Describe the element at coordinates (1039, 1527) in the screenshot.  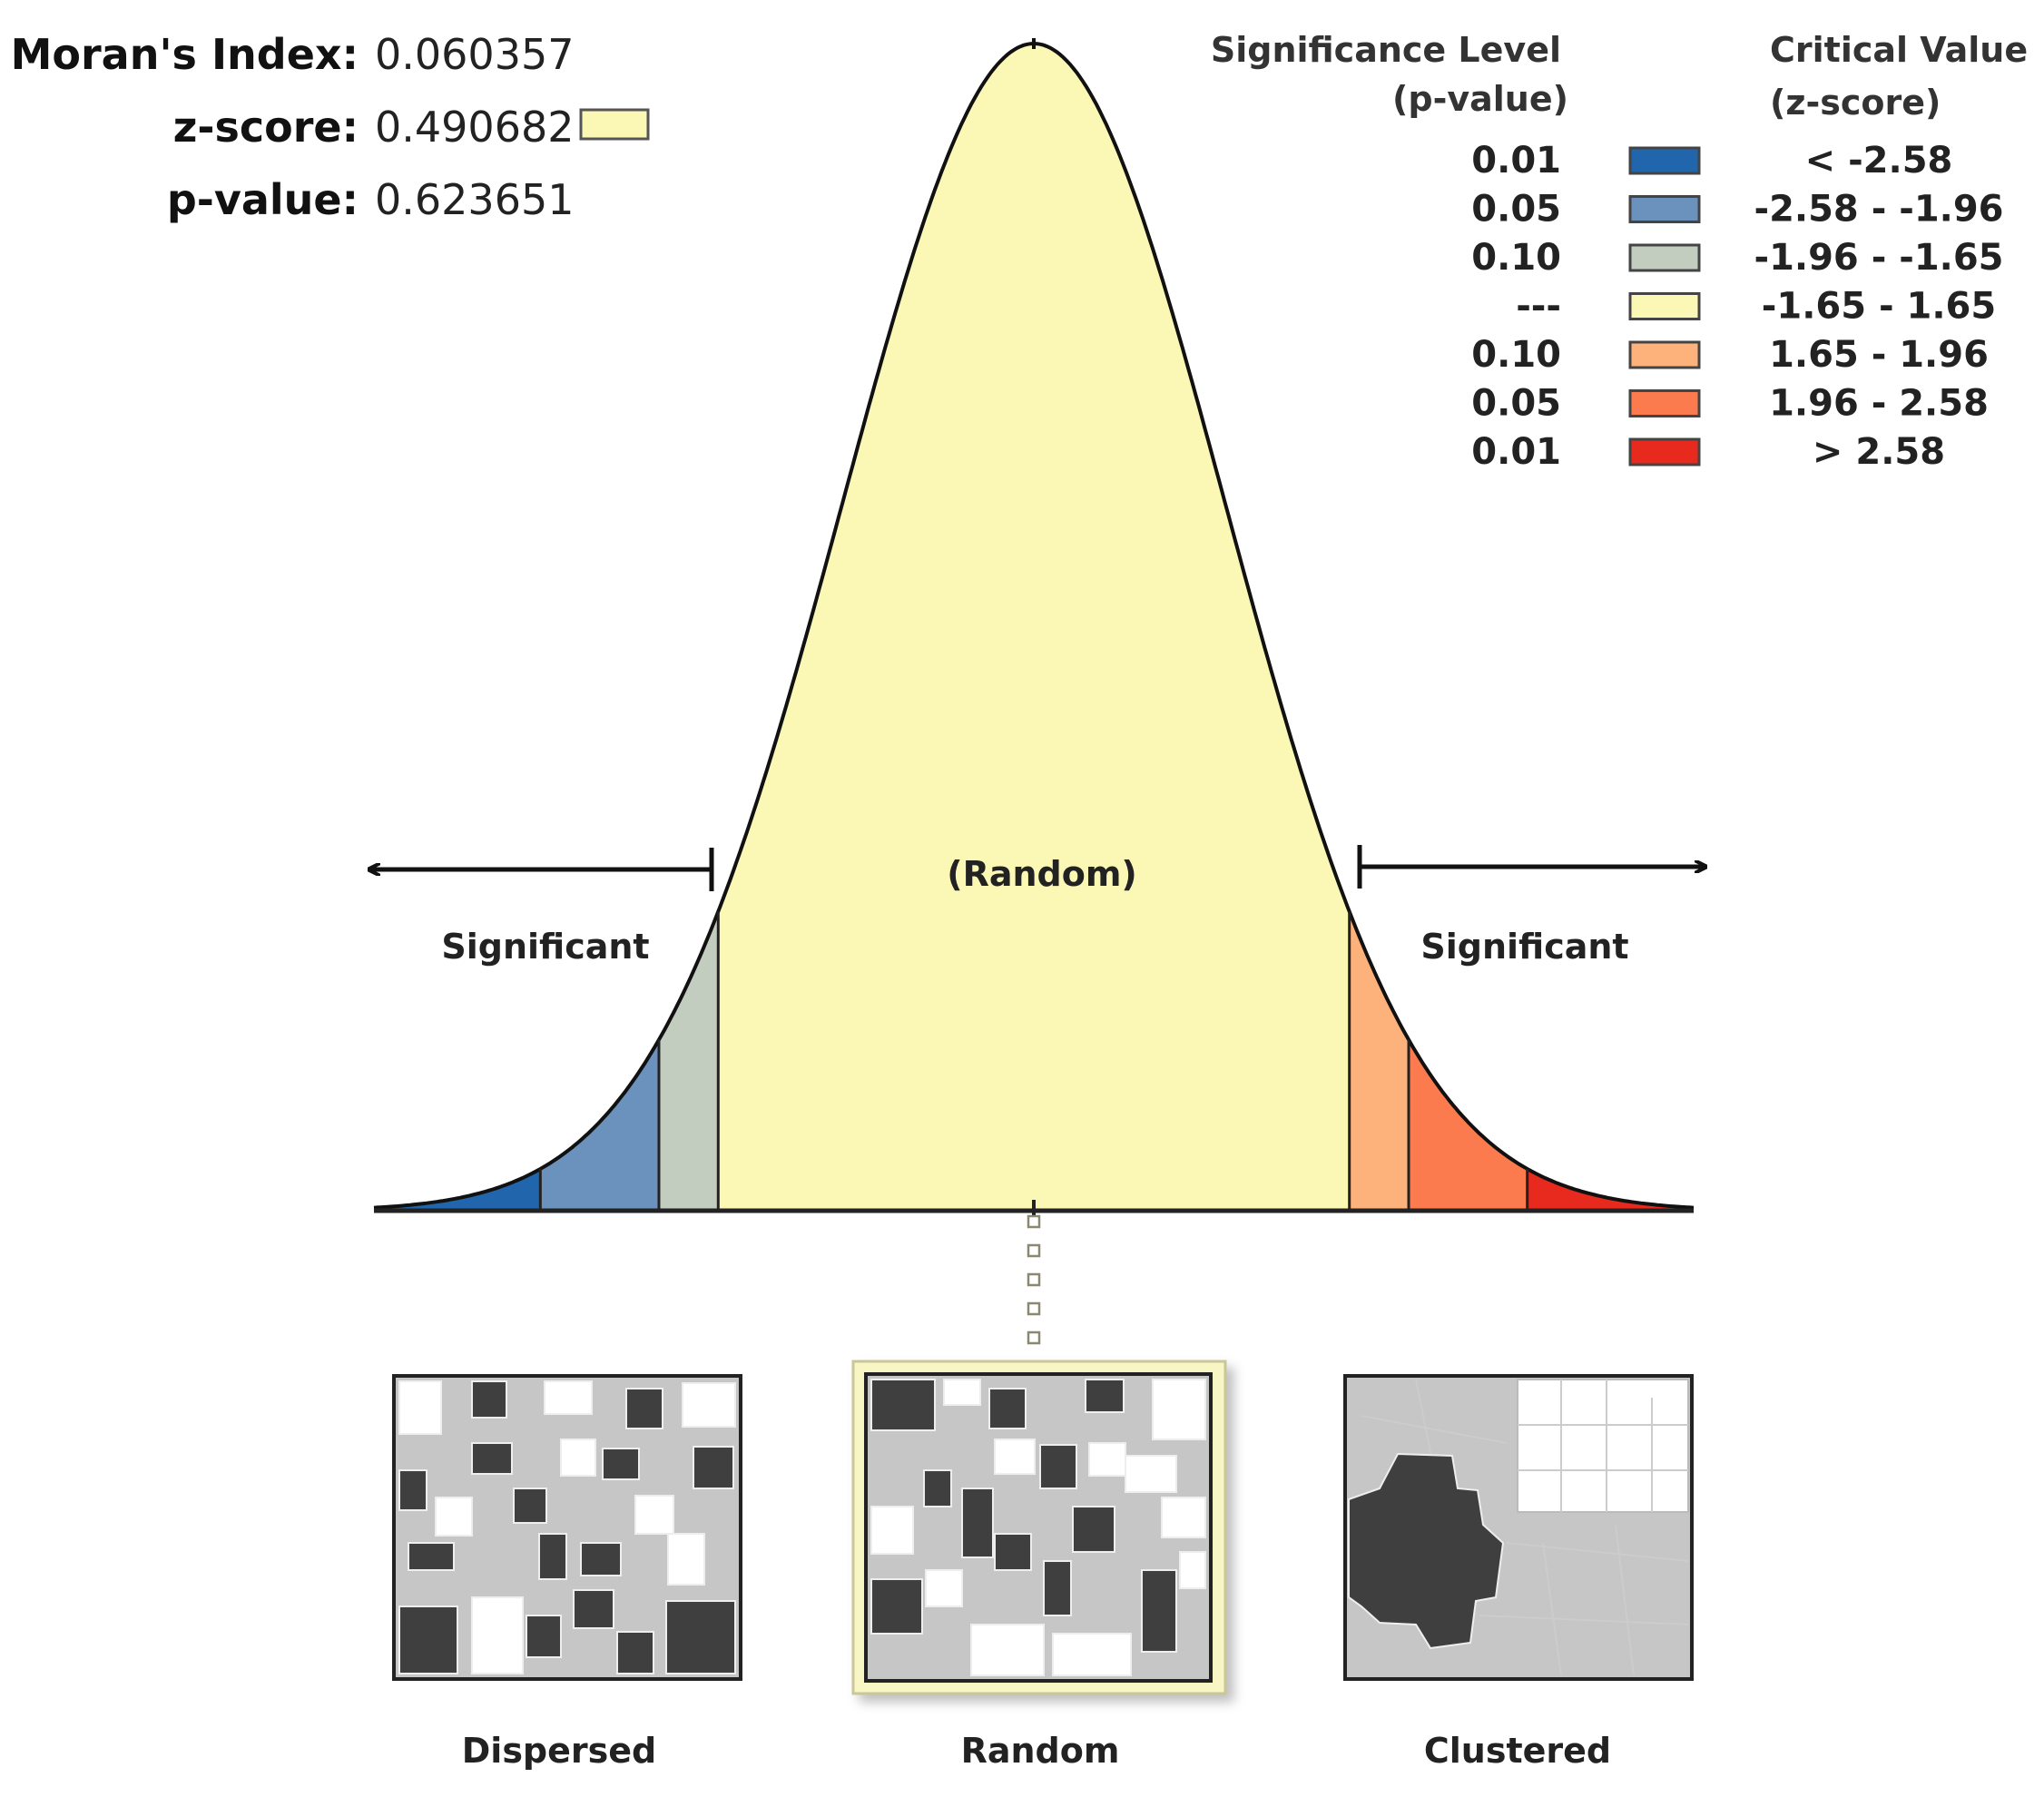
I see `random-map-panel` at that location.